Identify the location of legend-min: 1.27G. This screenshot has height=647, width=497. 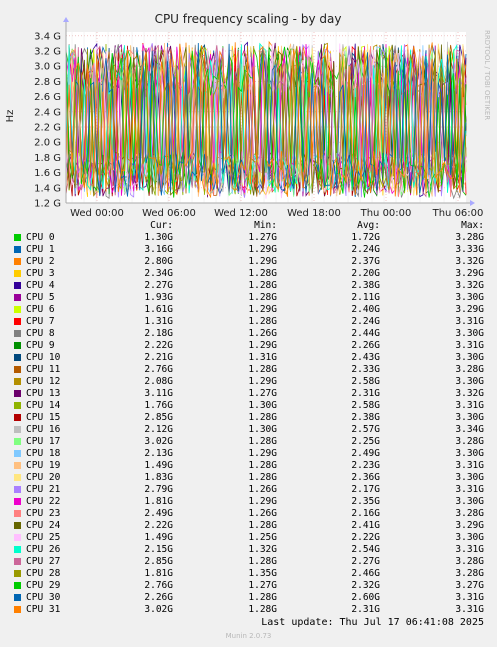
(262, 393).